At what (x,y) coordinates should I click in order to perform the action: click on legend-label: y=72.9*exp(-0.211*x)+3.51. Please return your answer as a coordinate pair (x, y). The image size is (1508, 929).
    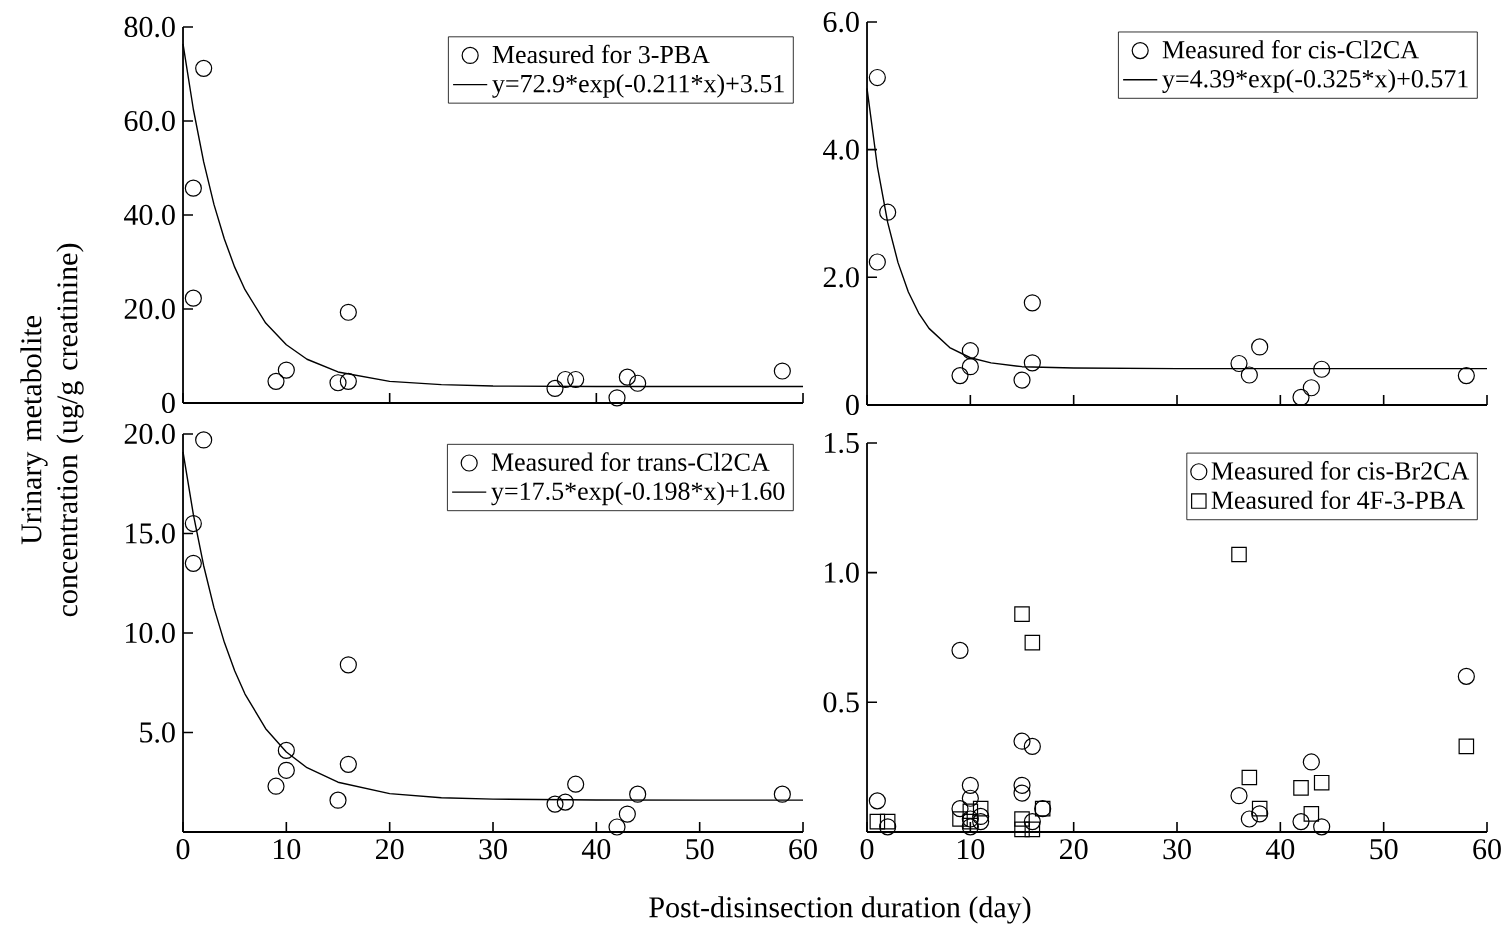
    Looking at the image, I should click on (638, 86).